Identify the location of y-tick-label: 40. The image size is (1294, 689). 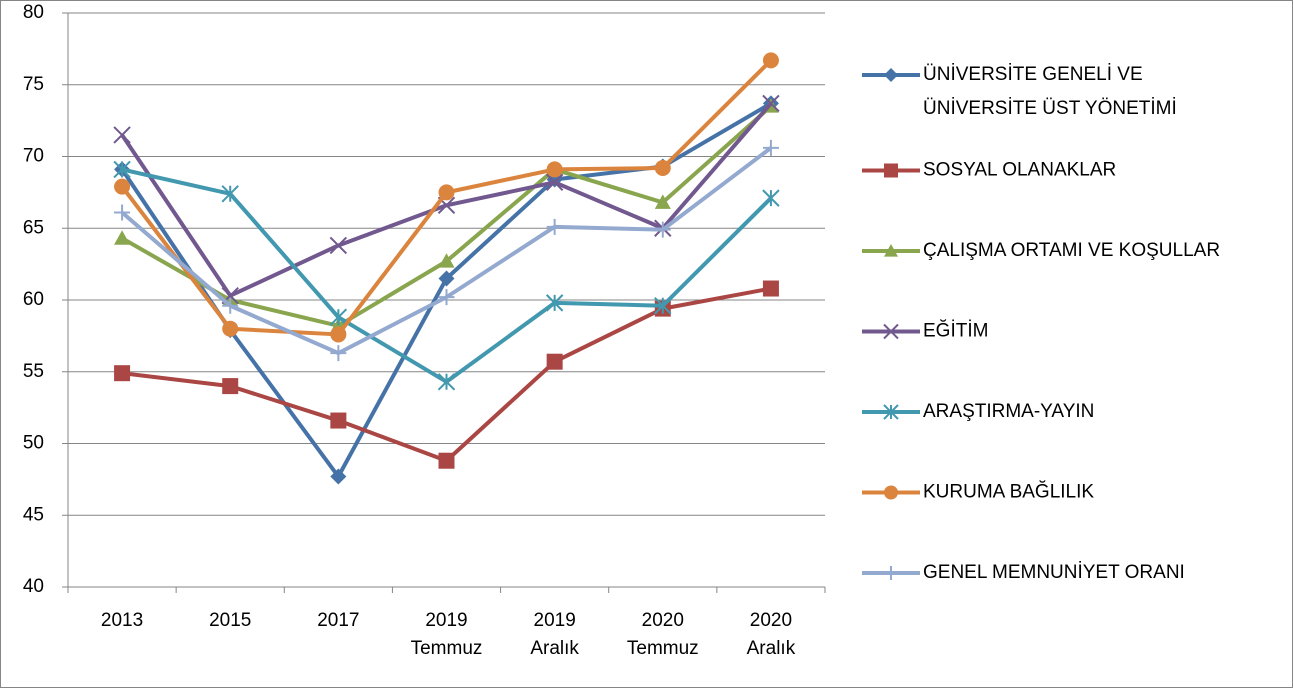
(33, 586).